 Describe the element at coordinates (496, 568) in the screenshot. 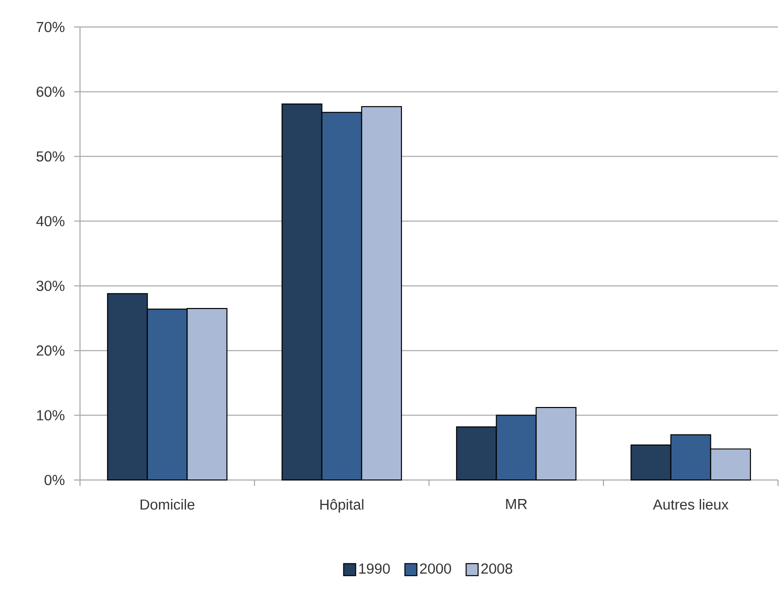

I see `legend-label: 2008` at that location.